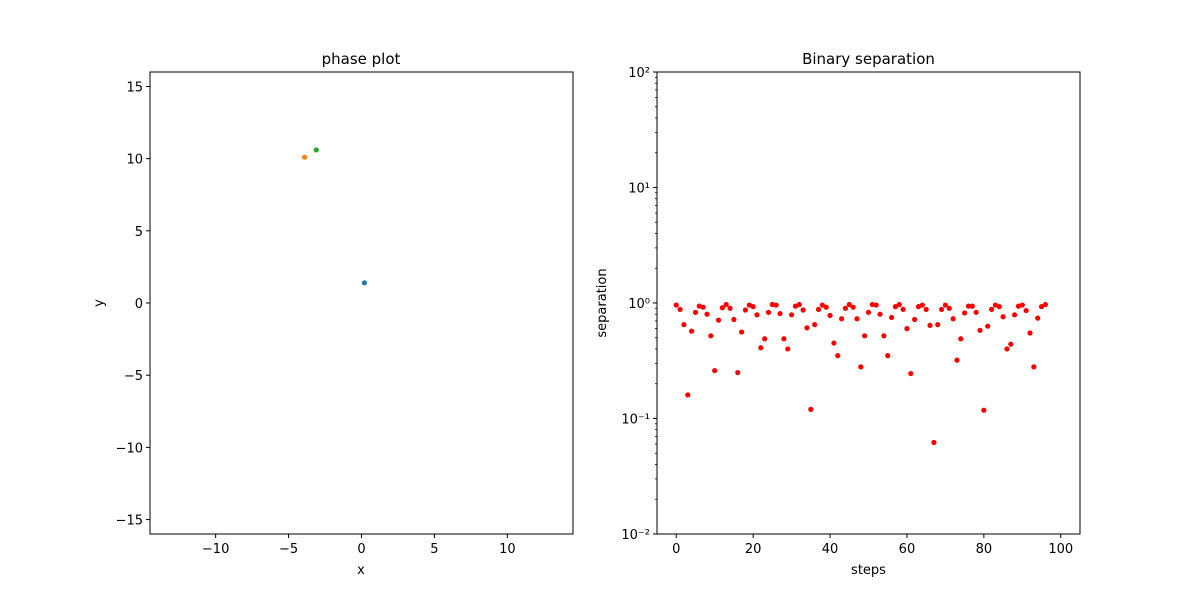 This screenshot has height=600, width=1200. What do you see at coordinates (139, 232) in the screenshot?
I see `phase-plot-y-tick-label: 5` at bounding box center [139, 232].